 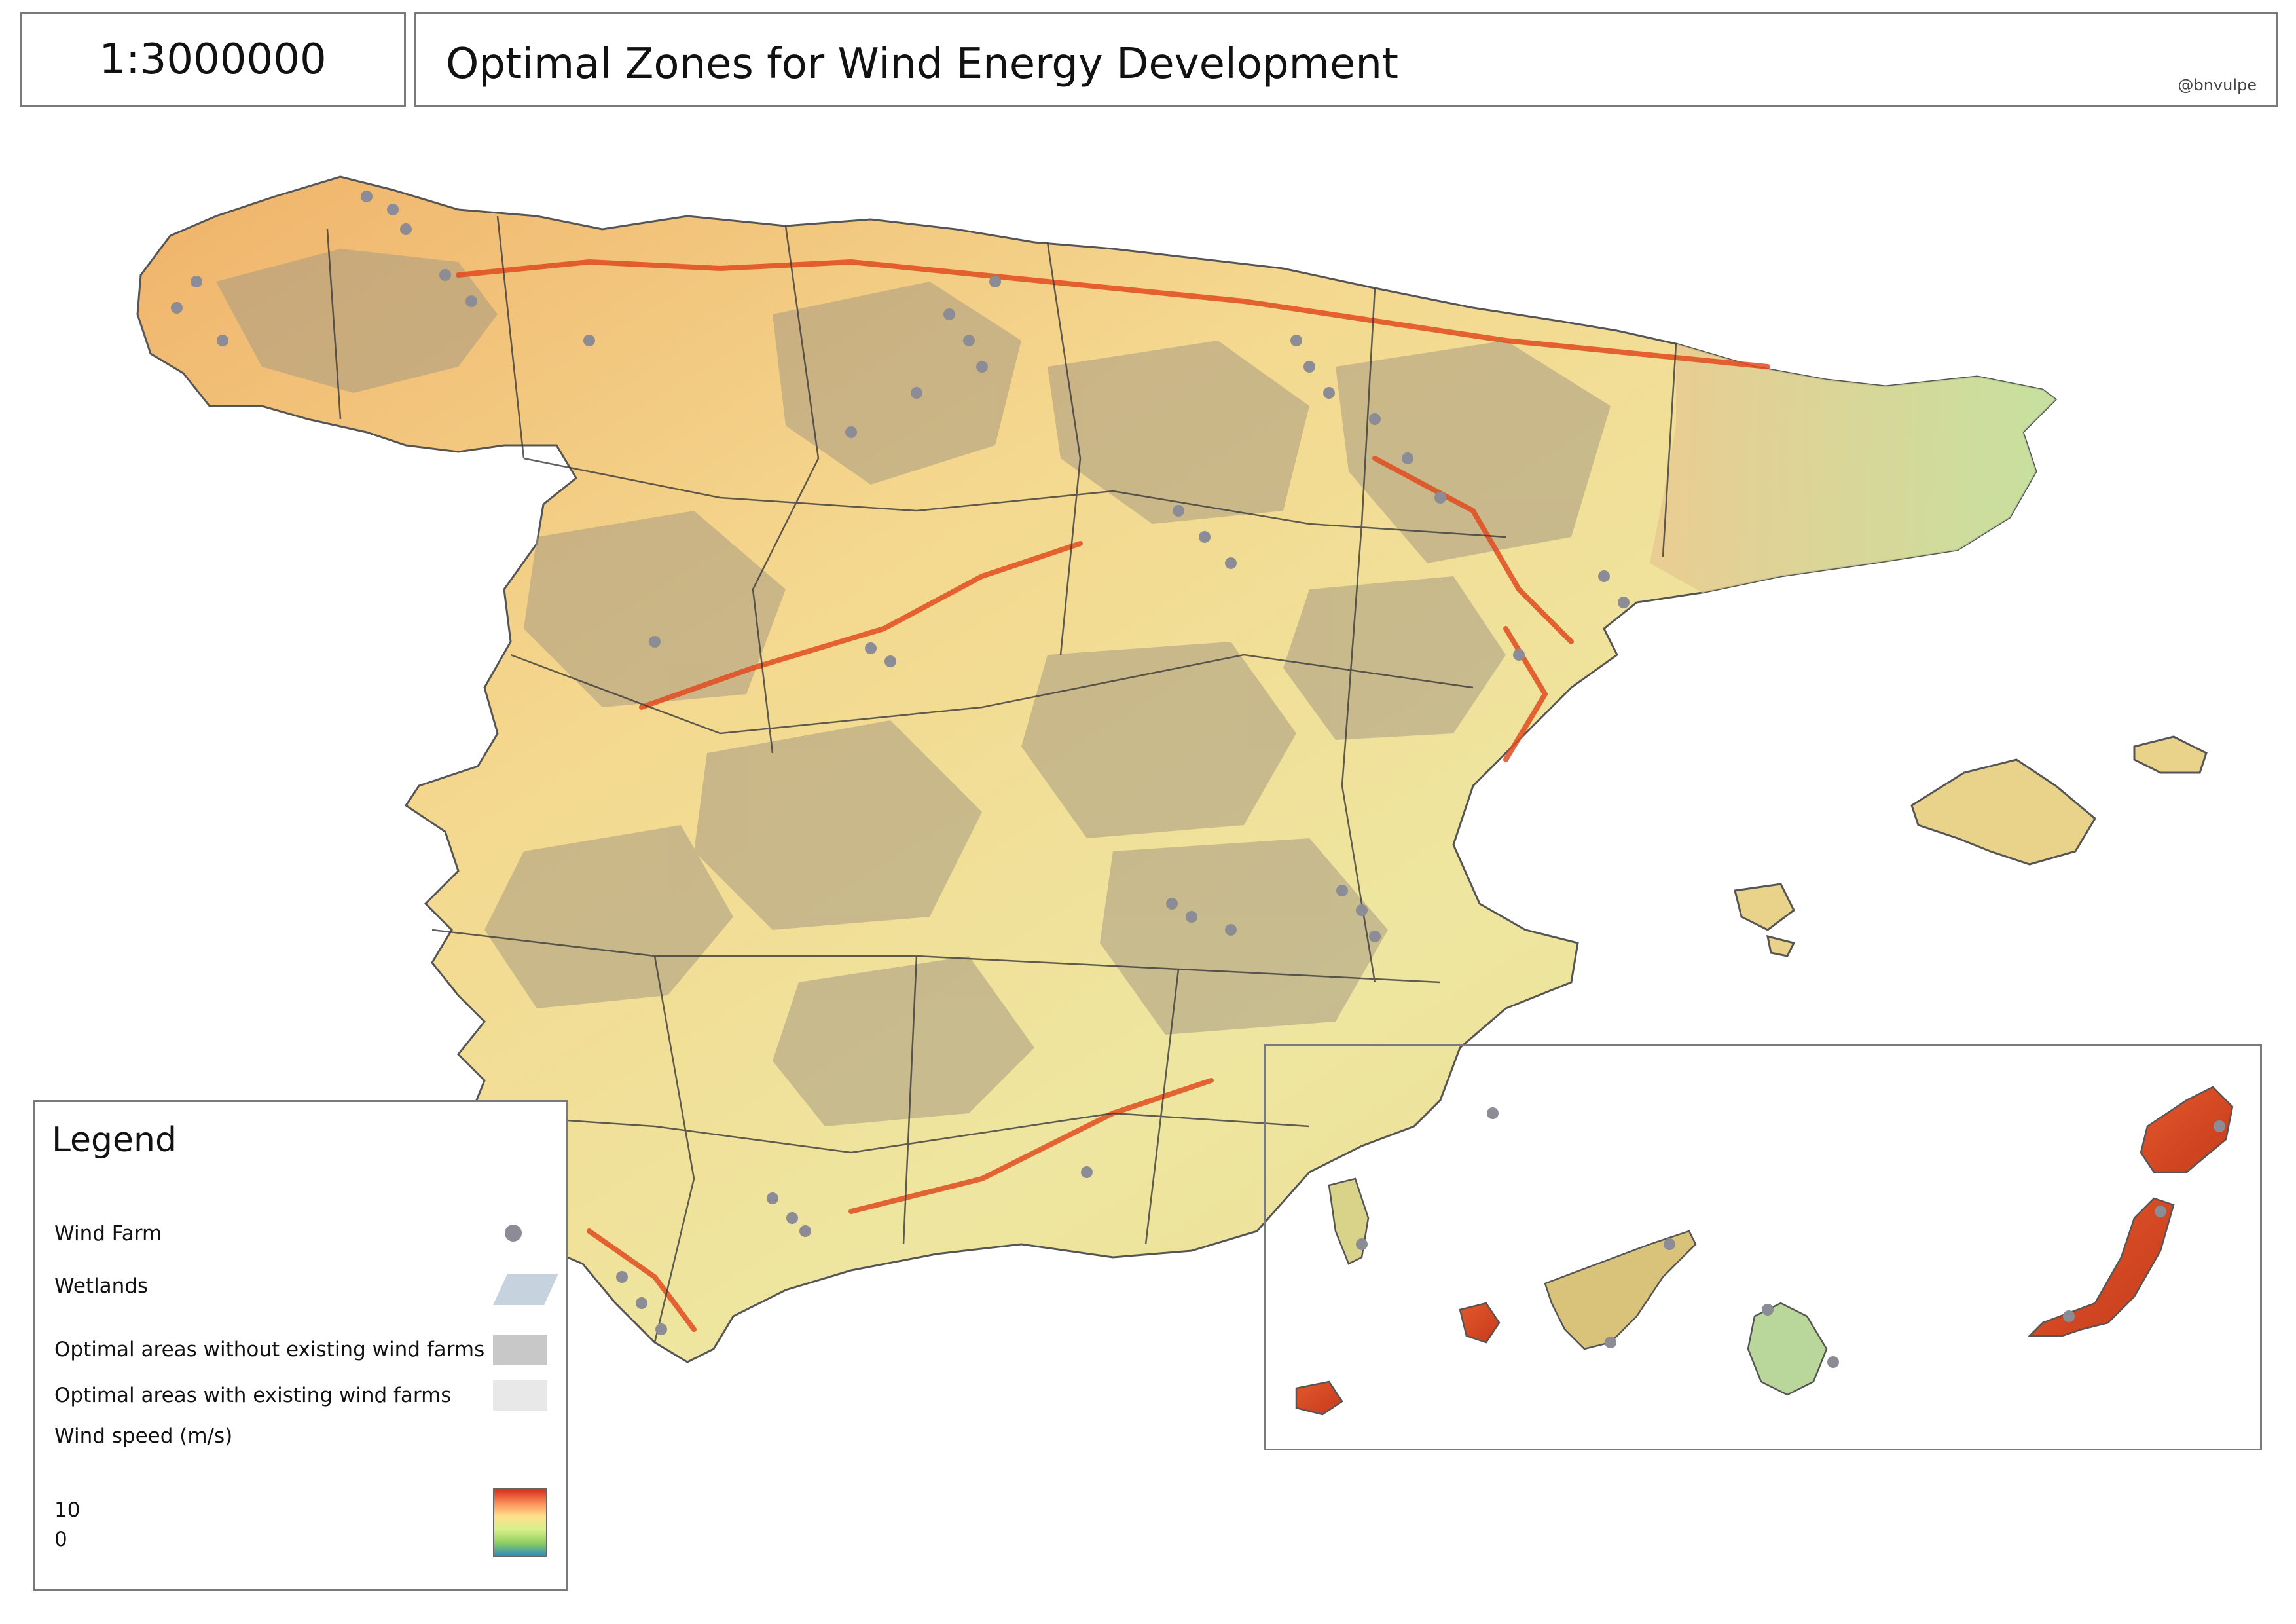 What do you see at coordinates (525, 1289) in the screenshot?
I see `wetlands-symbol` at bounding box center [525, 1289].